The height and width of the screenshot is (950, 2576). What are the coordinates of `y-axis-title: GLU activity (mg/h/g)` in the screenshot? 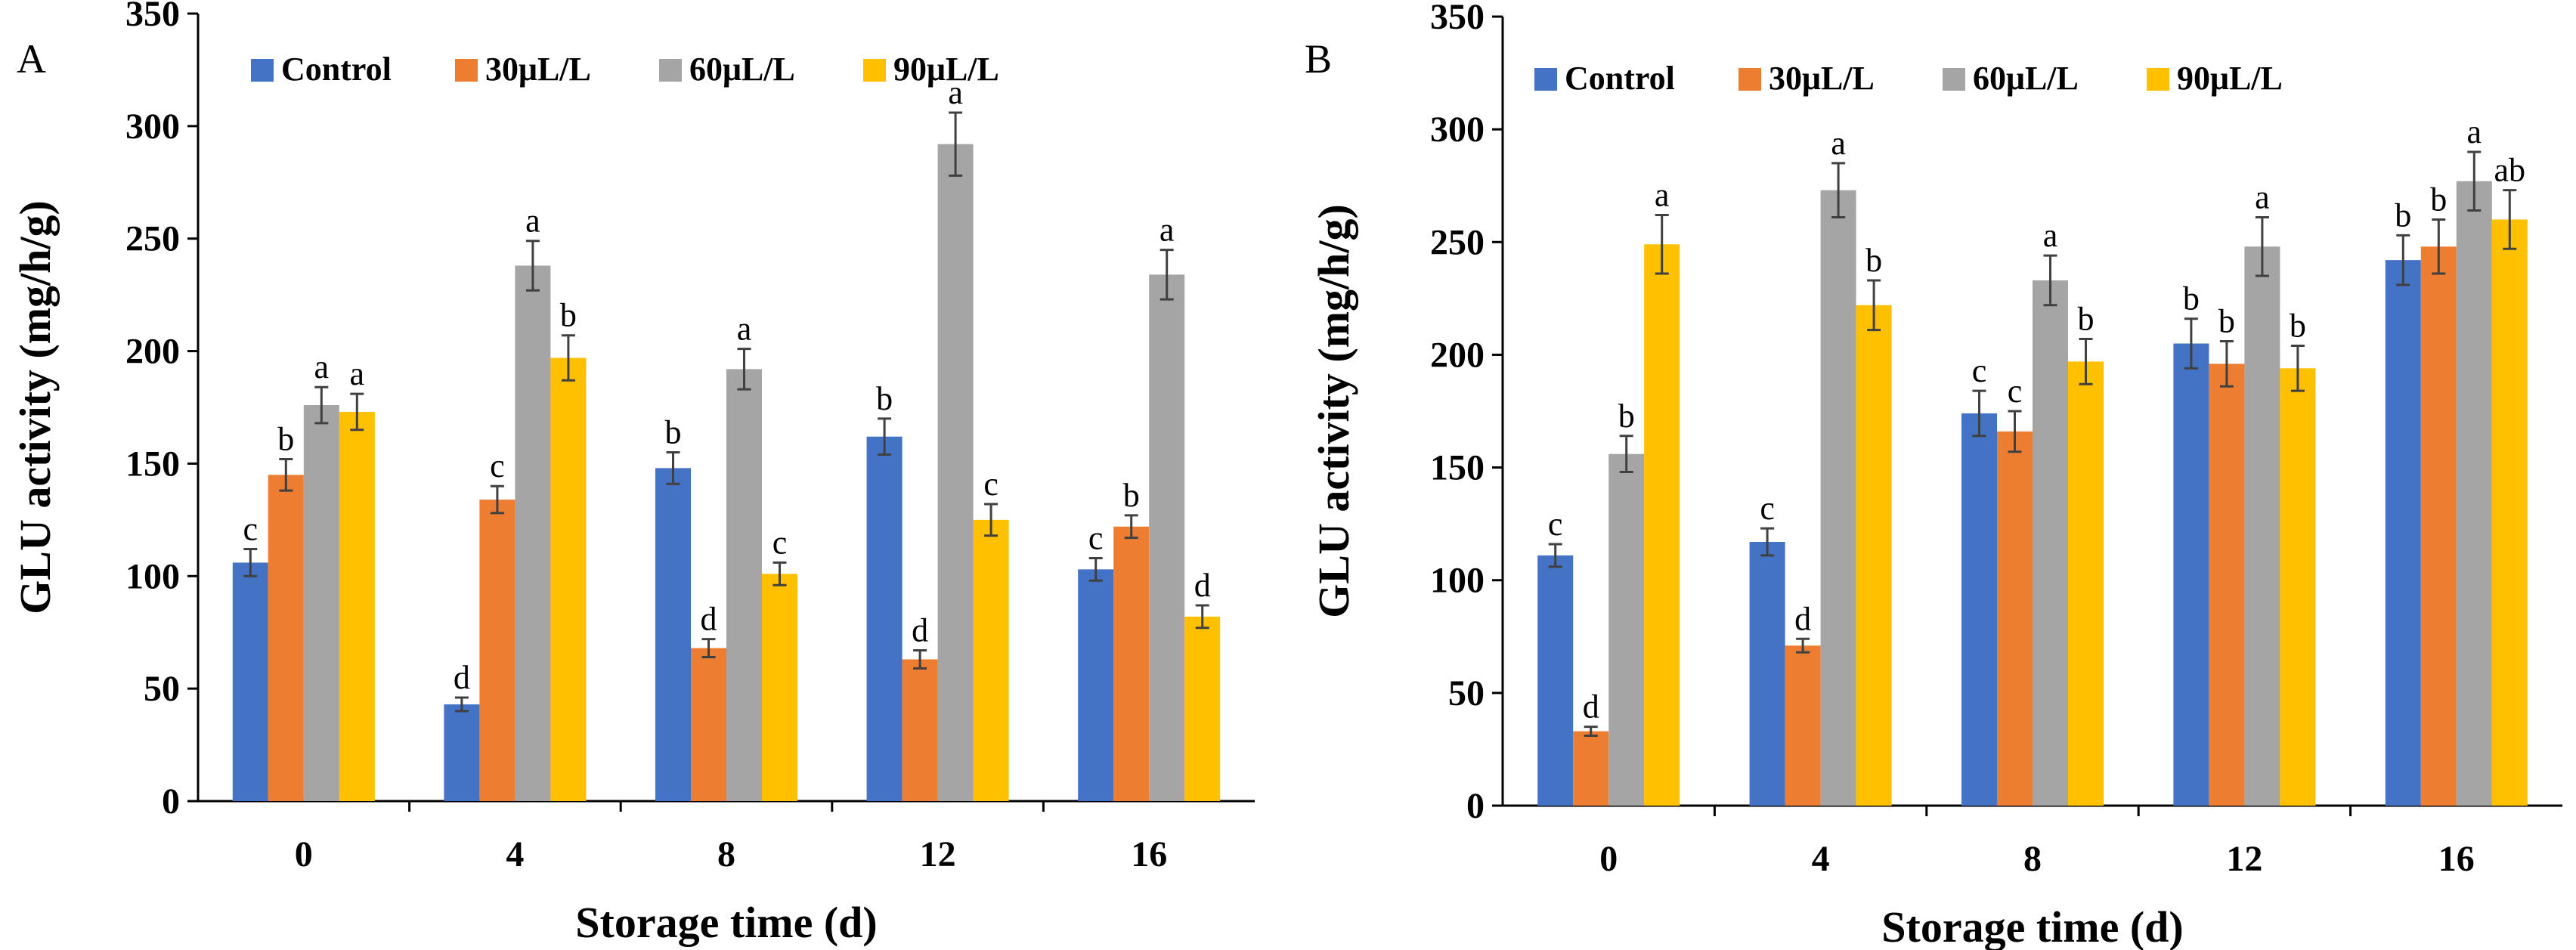 It's located at (35, 407).